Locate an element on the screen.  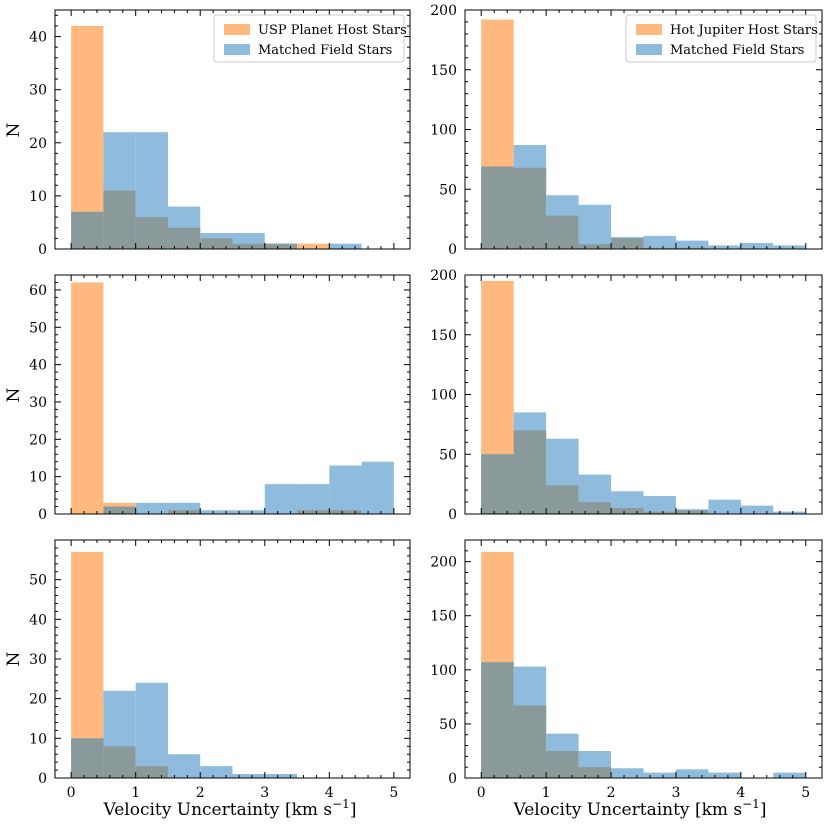
x-axis-label-right-text: Velocity Uncertainty [km s is located at coordinates (628, 810).